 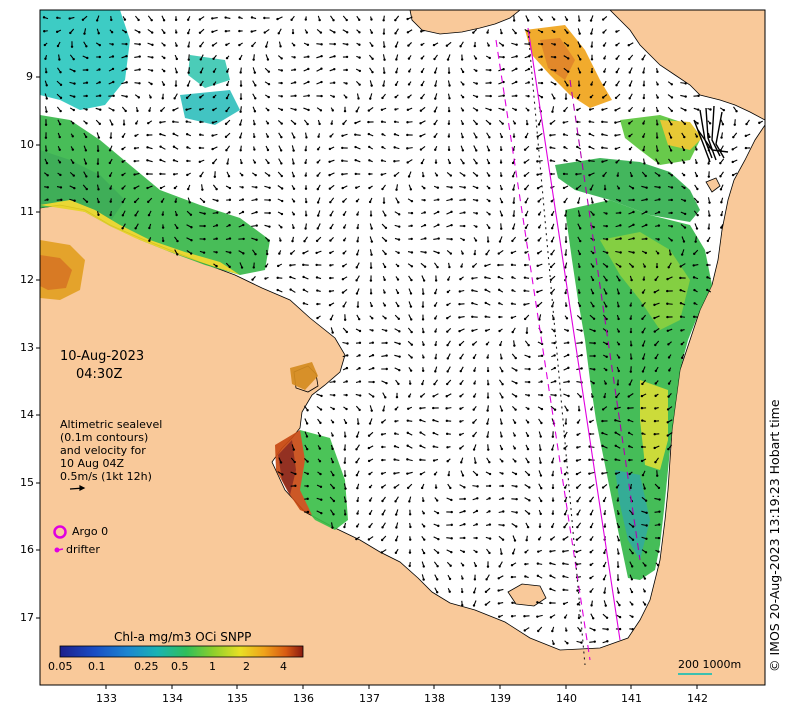 I want to click on x-tick-137: 137, so click(x=369, y=698).